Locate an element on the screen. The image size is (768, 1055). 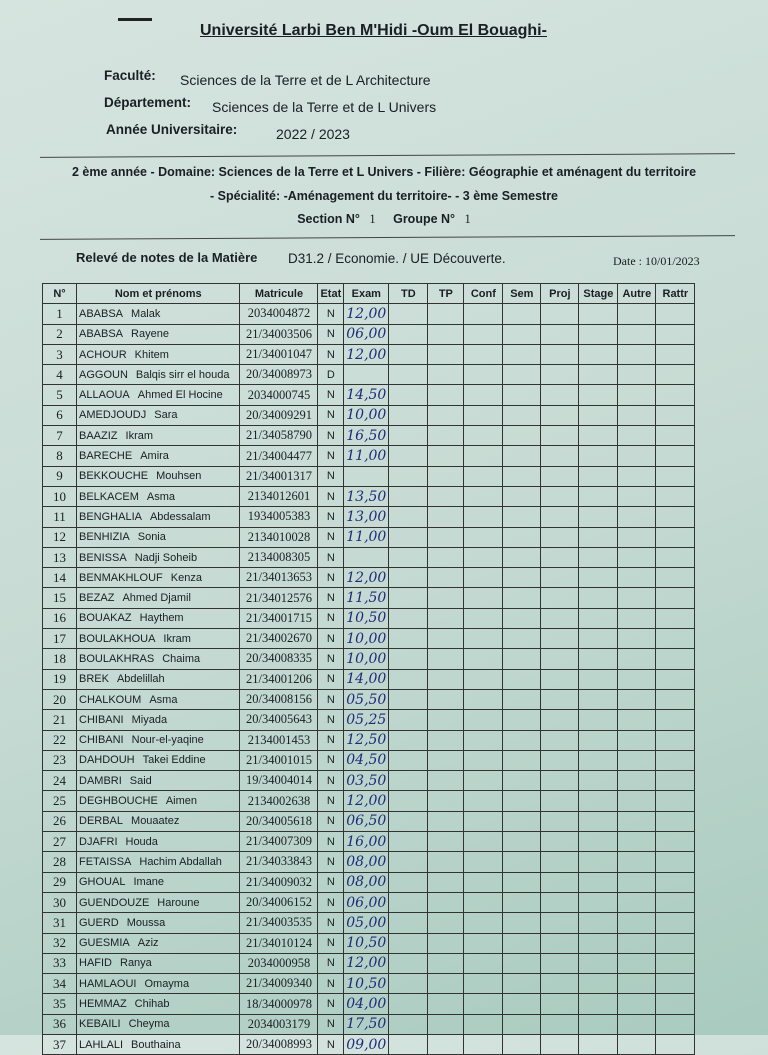
first-name: Kenza is located at coordinates (186, 577).